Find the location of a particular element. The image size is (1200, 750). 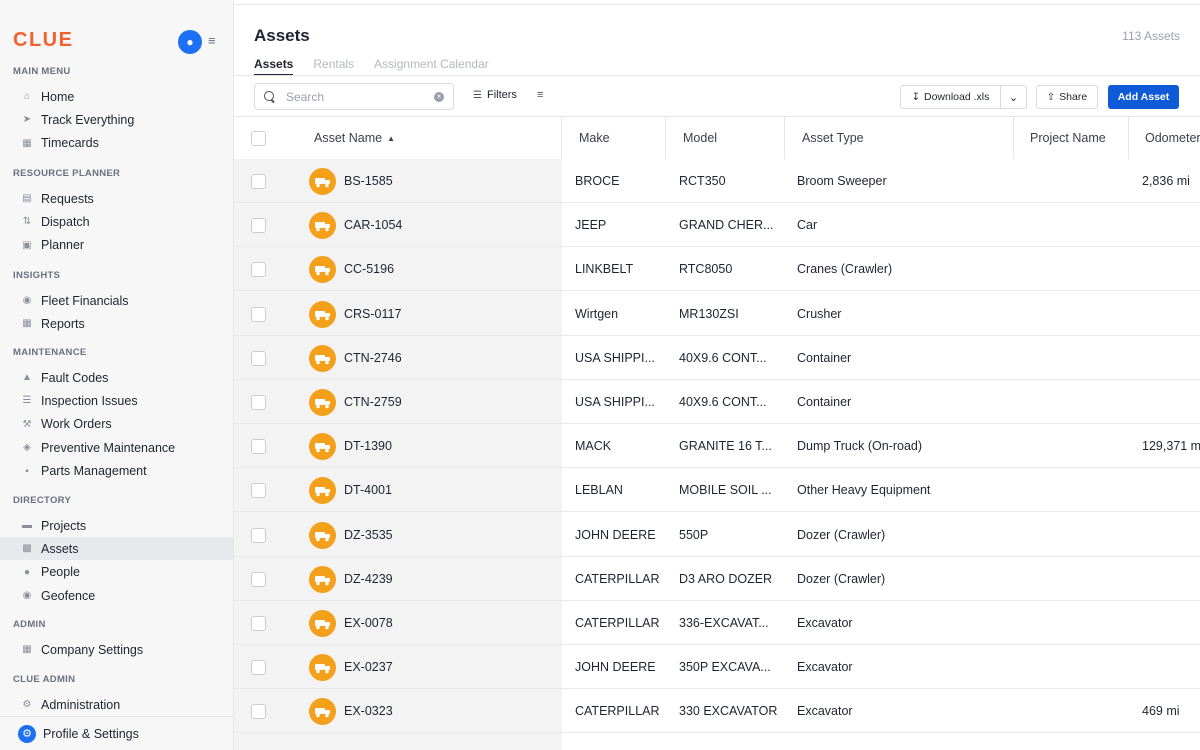

clear-search-icon: × is located at coordinates (439, 97).